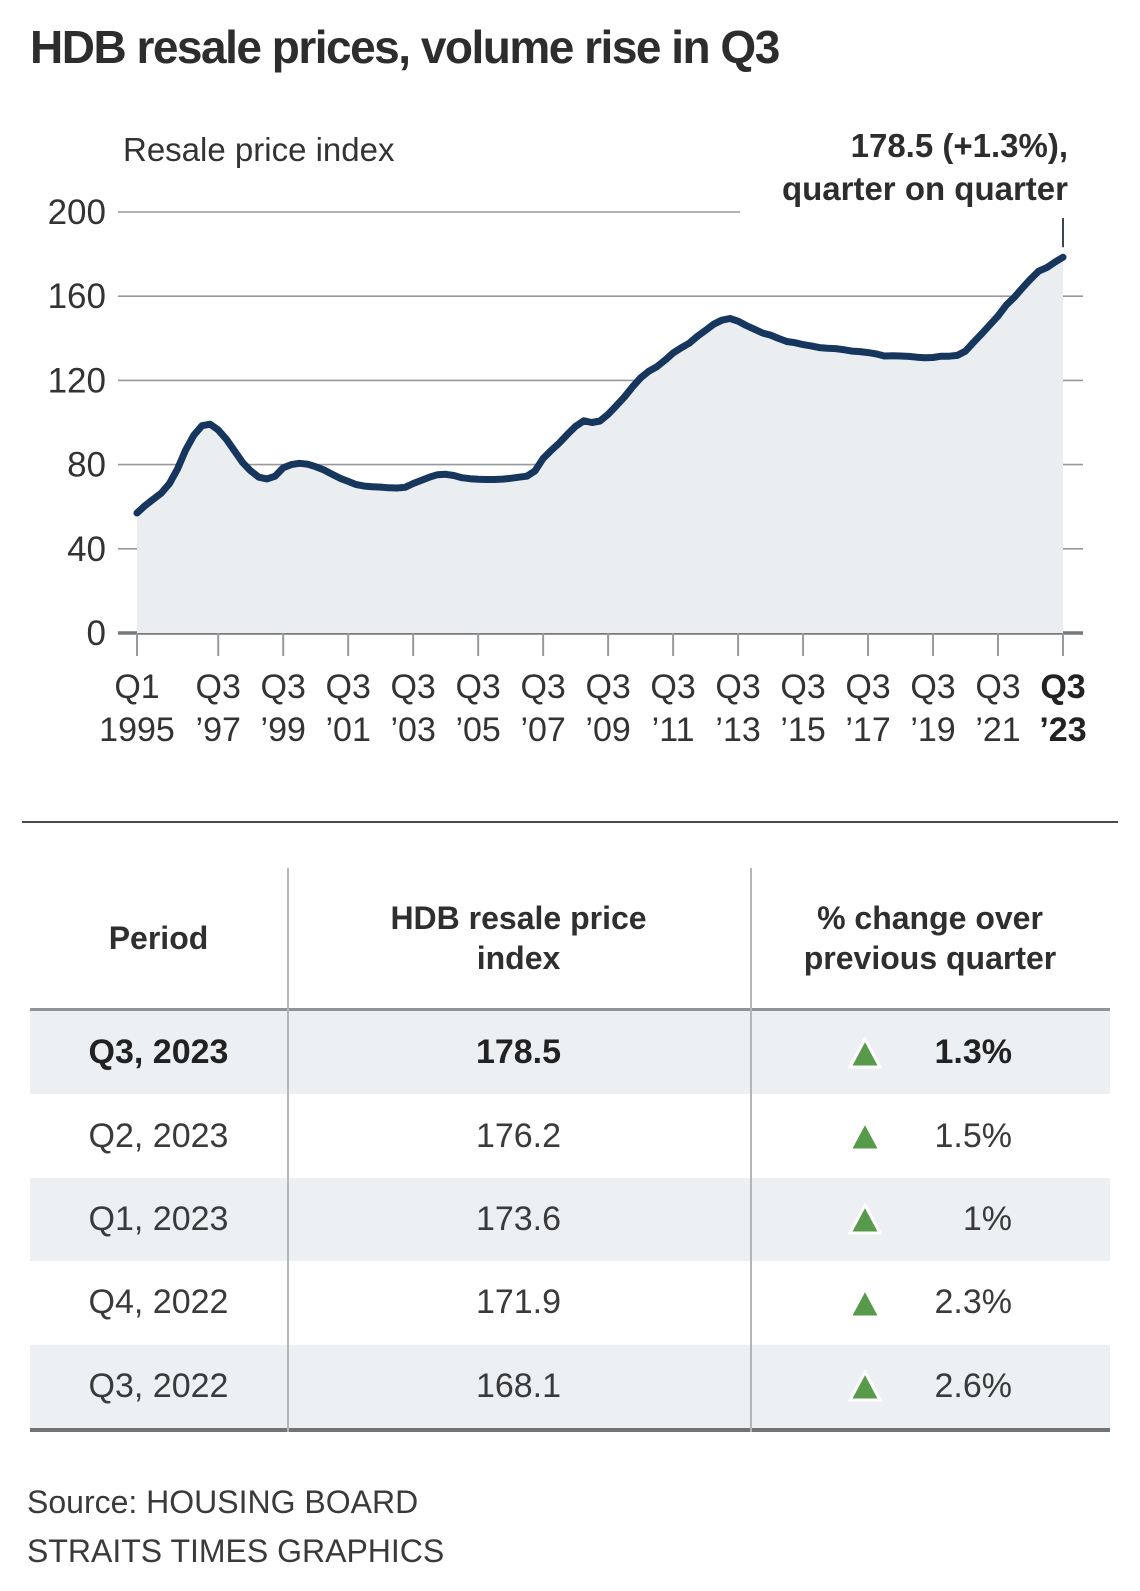  I want to click on x-tick-label: ’23, so click(1062, 730).